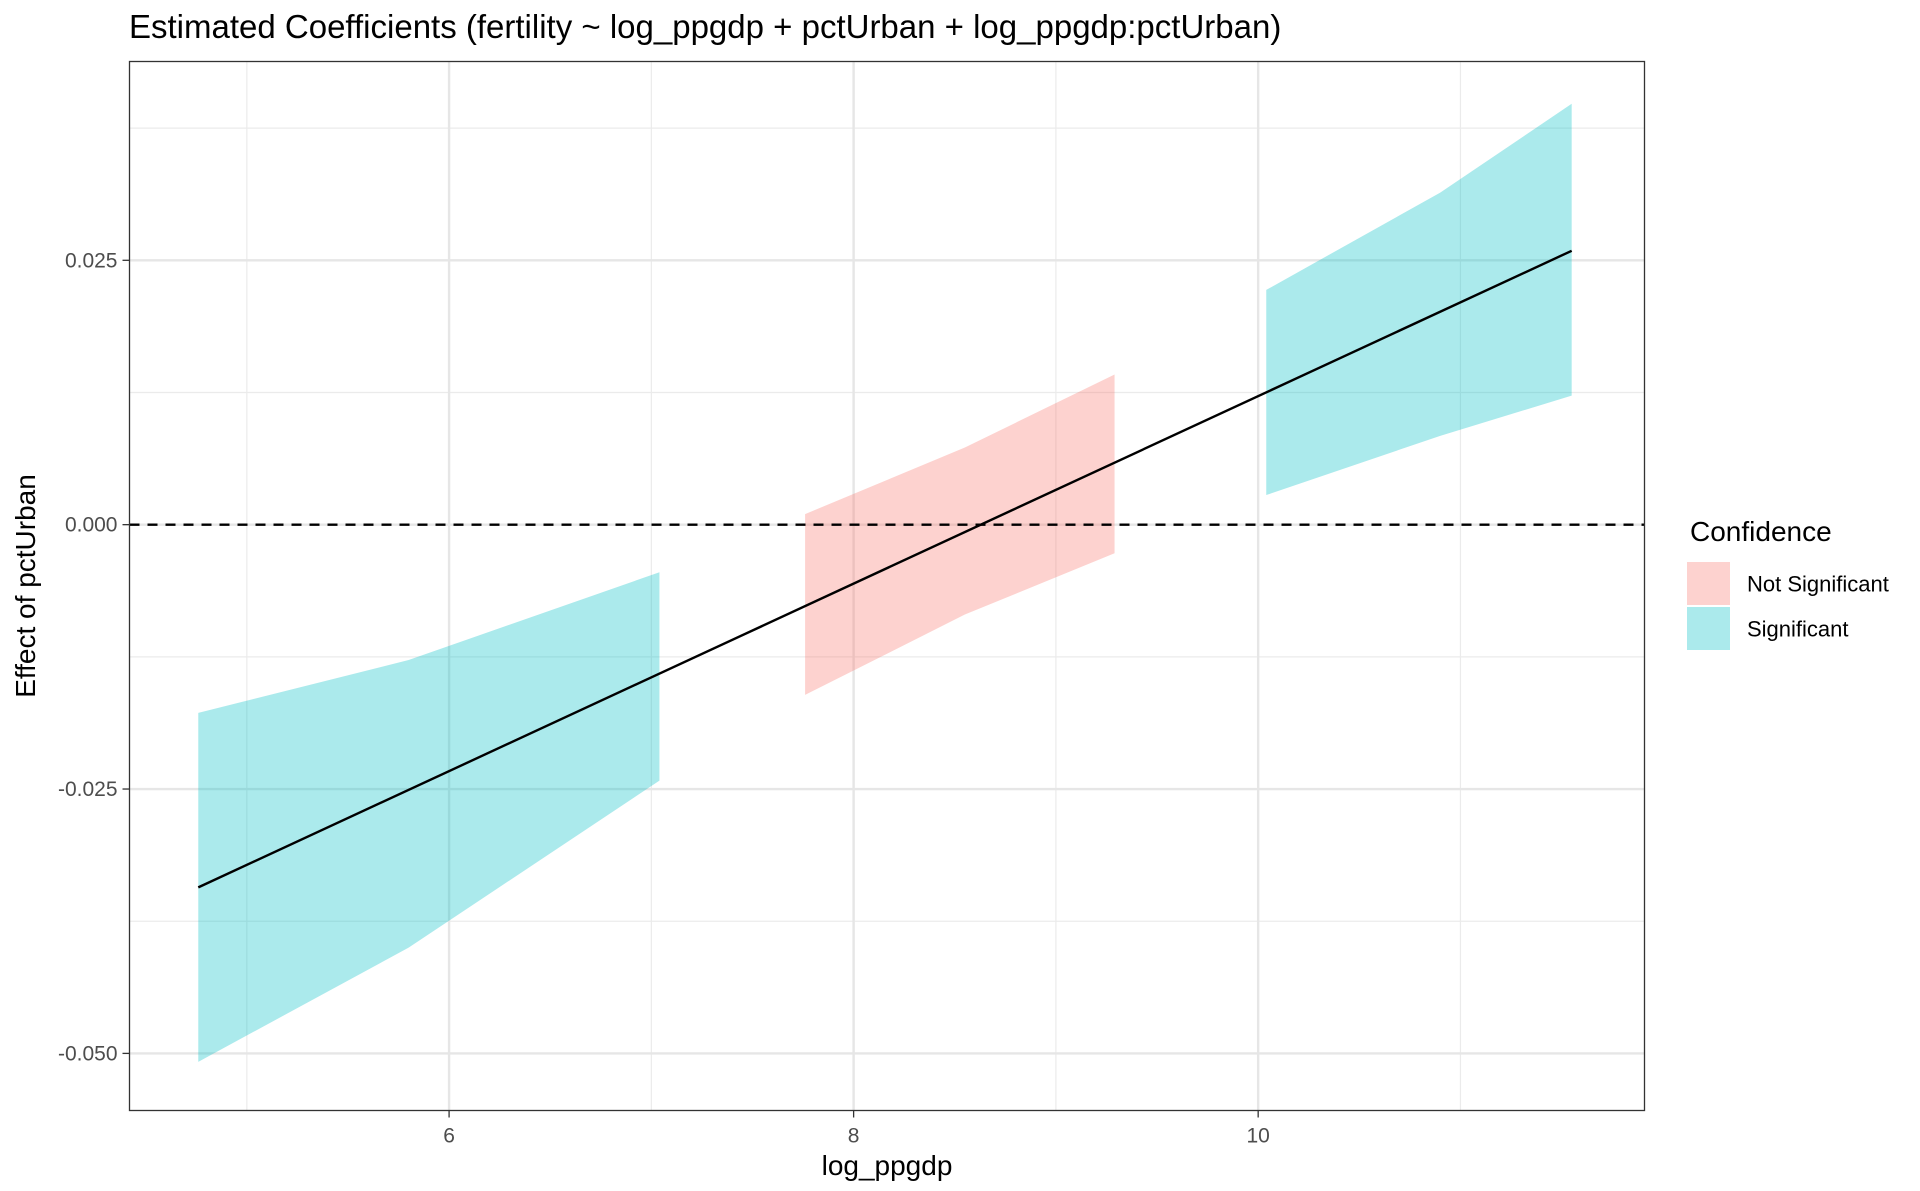  What do you see at coordinates (854, 1136) in the screenshot?
I see `x-tick-label: 8` at bounding box center [854, 1136].